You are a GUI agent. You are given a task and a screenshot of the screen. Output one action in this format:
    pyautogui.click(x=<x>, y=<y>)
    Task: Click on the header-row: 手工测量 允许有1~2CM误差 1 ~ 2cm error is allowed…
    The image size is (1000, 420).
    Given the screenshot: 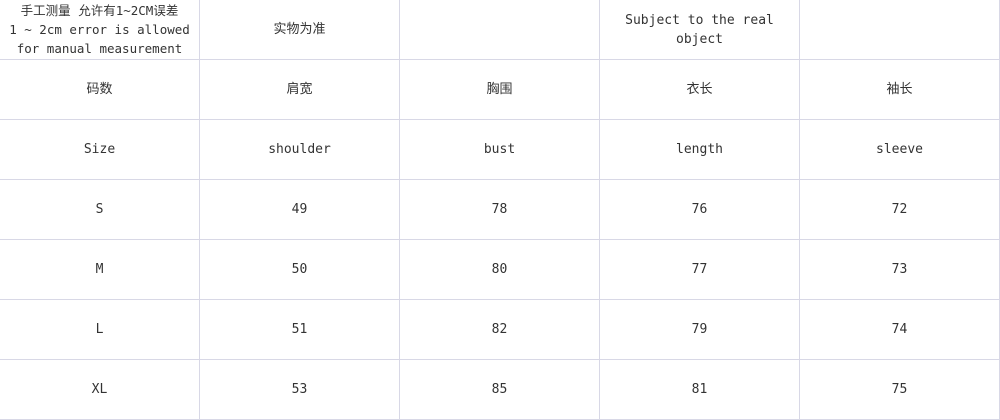 What is the action you would take?
    pyautogui.click(x=500, y=30)
    